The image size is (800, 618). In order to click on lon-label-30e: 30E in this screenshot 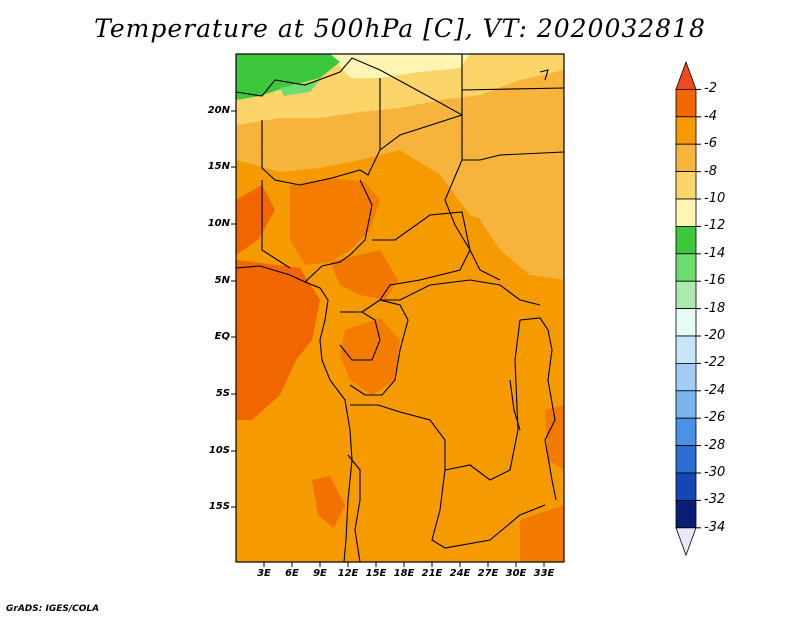, I will do `click(516, 573)`.